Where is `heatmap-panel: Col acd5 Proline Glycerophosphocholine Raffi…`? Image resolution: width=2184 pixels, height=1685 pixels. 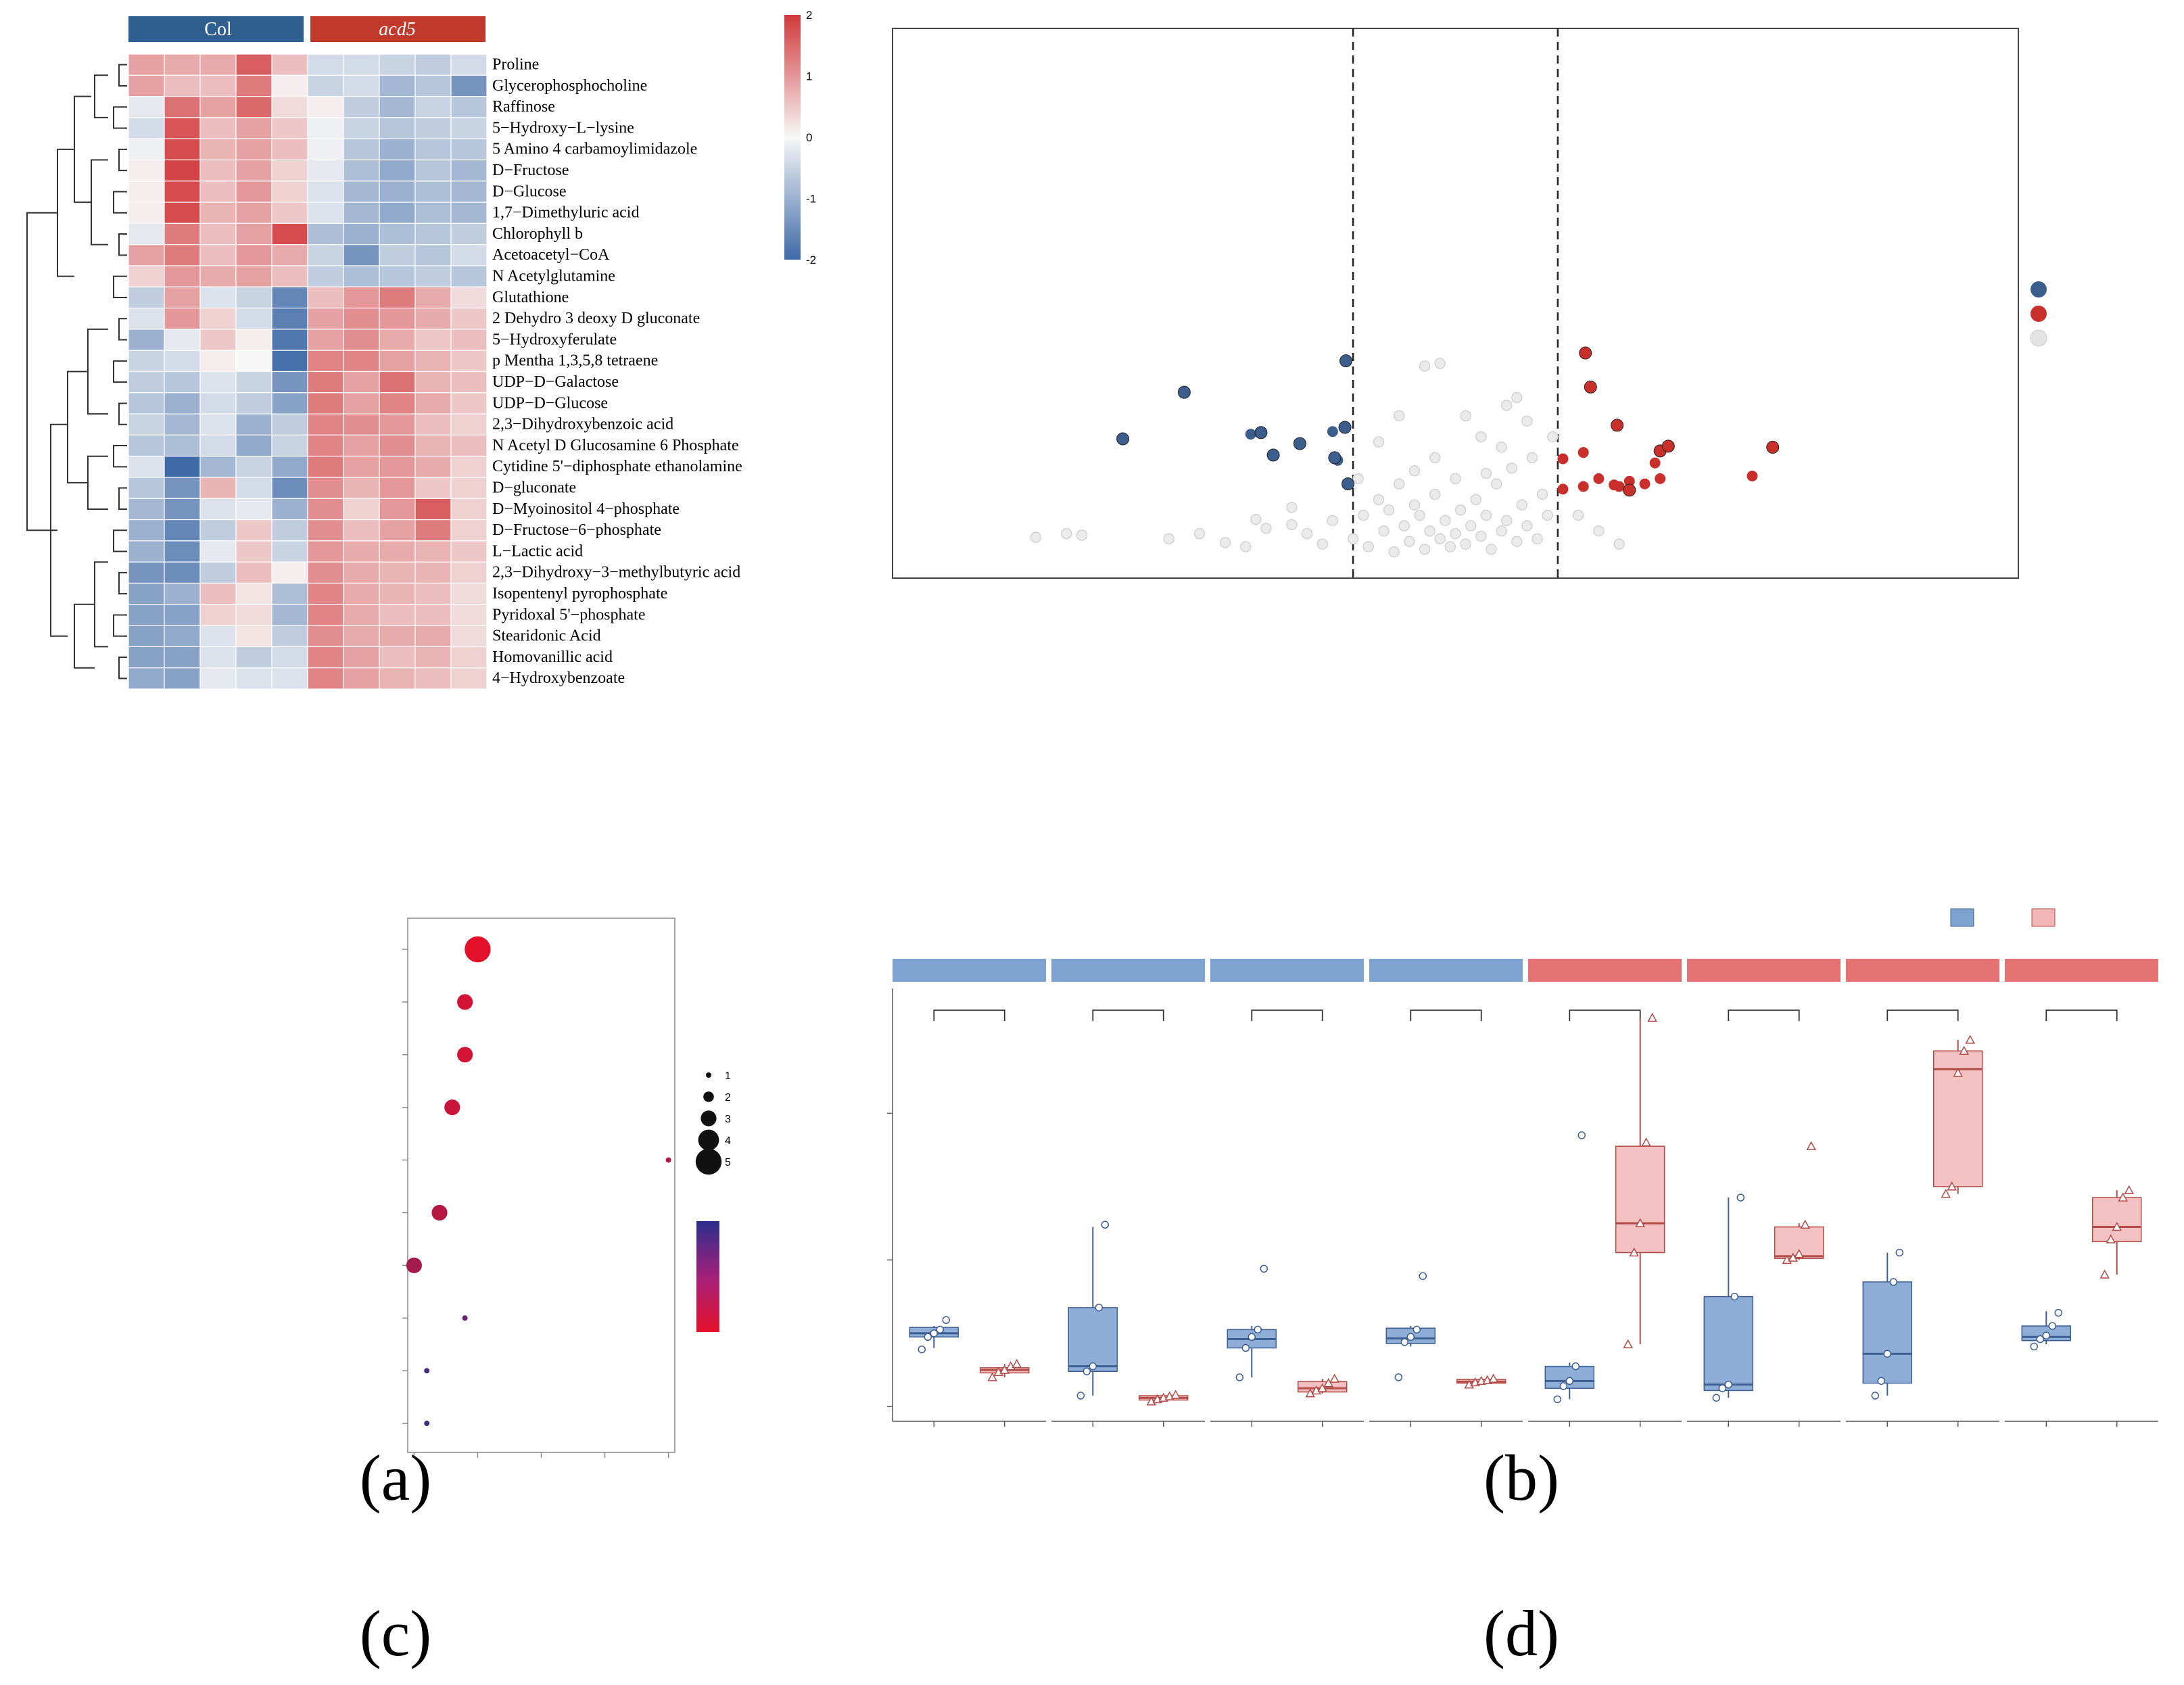
heatmap-panel: Col acd5 Proline Glycerophosphocholine Raffi… is located at coordinates (421, 349).